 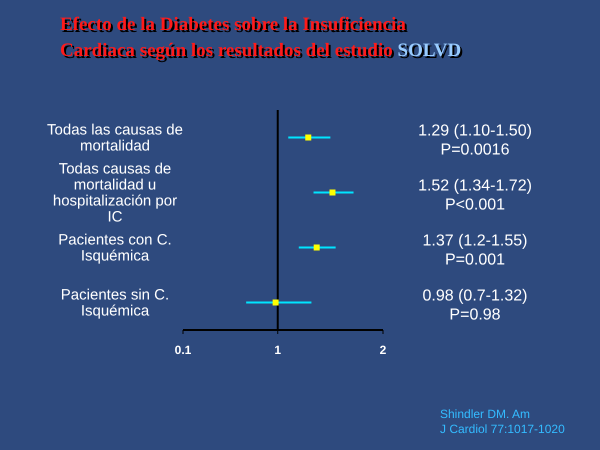 What do you see at coordinates (115, 303) in the screenshot?
I see `y-tick-label: Pacientes sin C. Isquémica` at bounding box center [115, 303].